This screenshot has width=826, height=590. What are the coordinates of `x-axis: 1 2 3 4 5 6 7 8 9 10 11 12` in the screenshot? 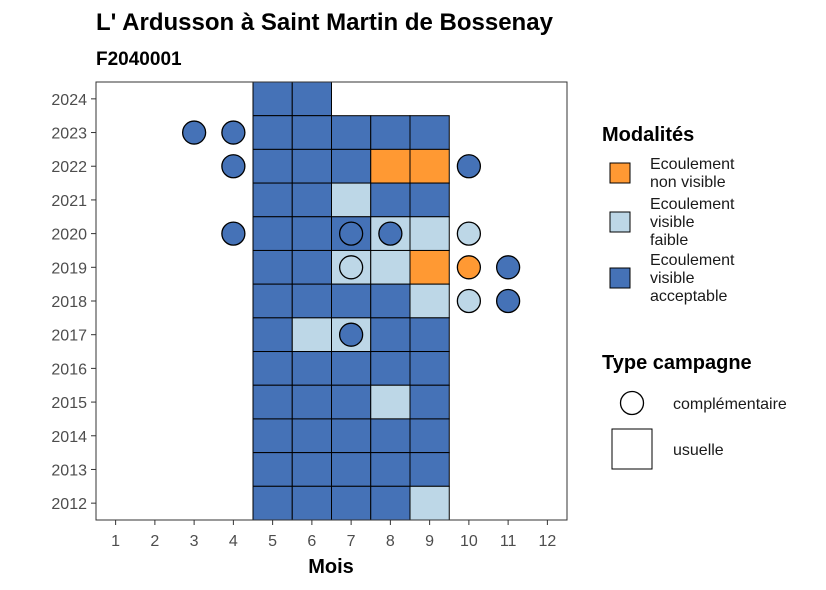 It's located at (333, 535).